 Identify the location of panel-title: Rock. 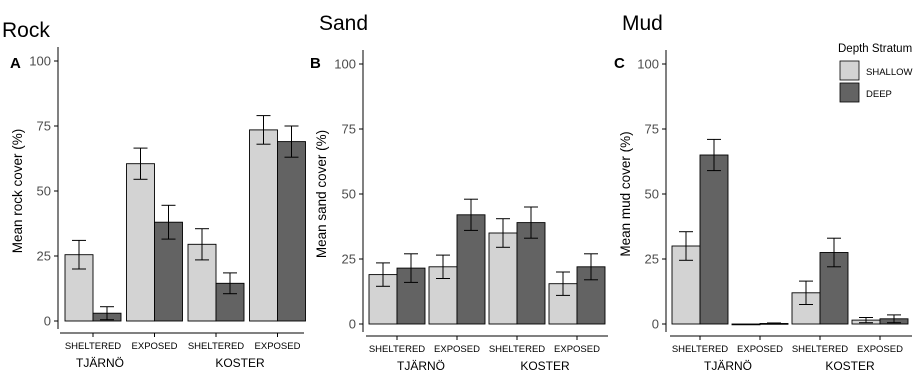
(26, 30).